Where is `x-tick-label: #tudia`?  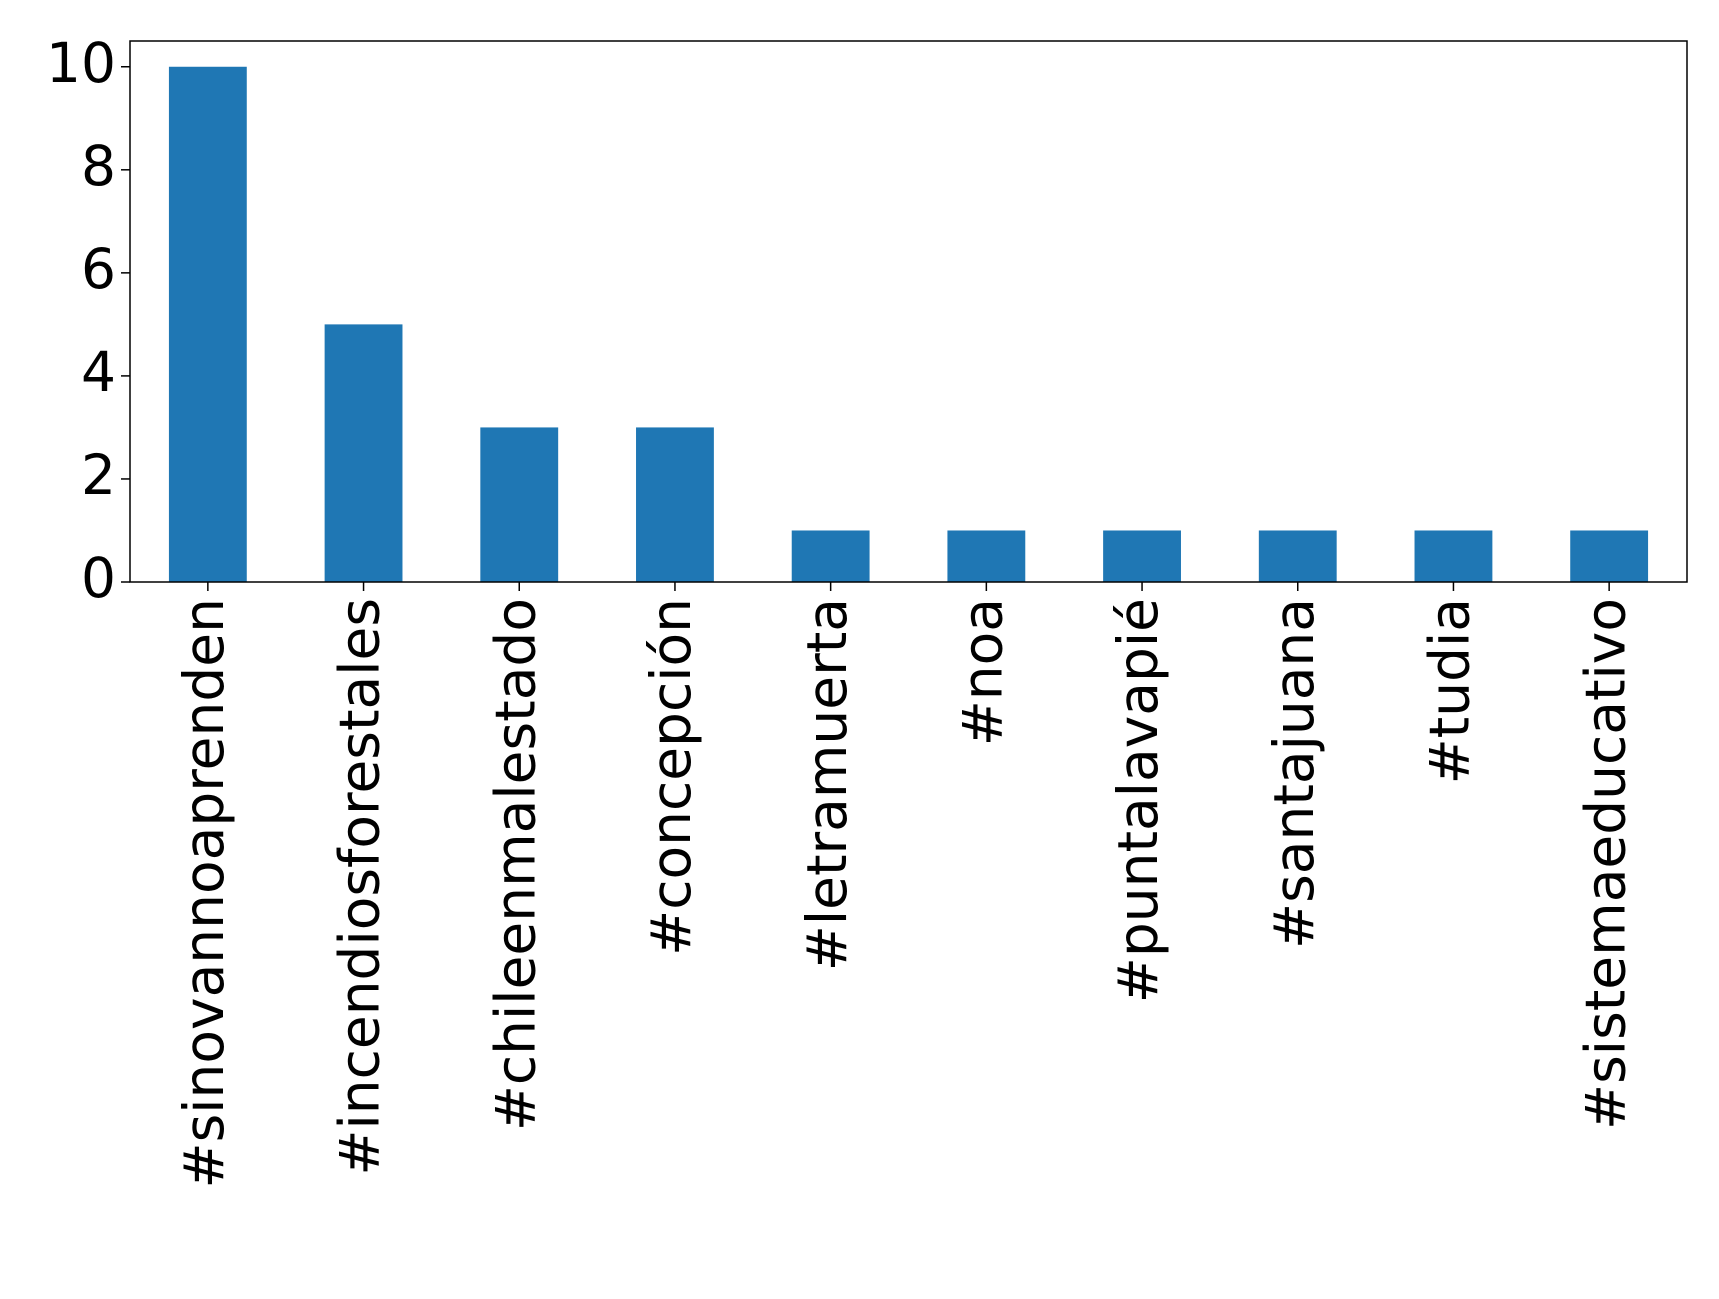 x-tick-label: #tudia is located at coordinates (1450, 691).